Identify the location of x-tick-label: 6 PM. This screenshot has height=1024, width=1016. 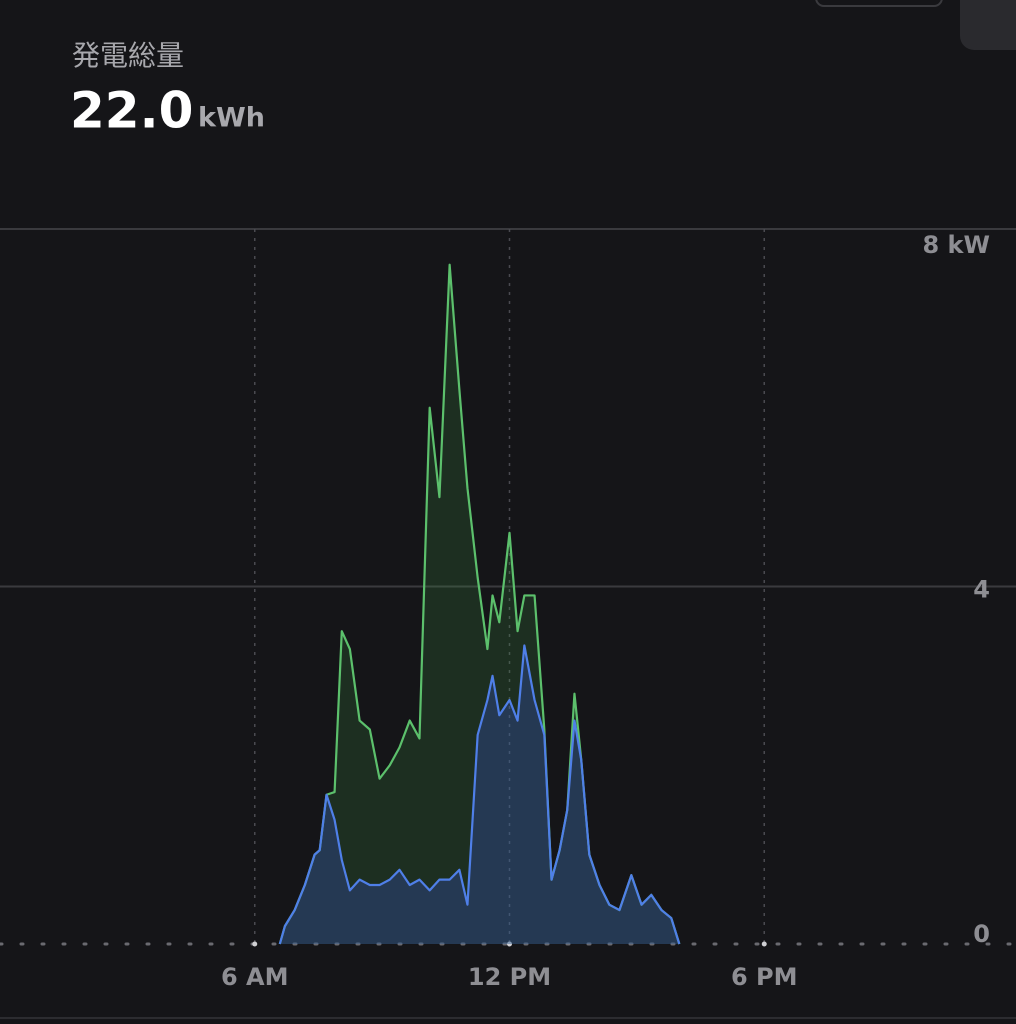
(764, 977).